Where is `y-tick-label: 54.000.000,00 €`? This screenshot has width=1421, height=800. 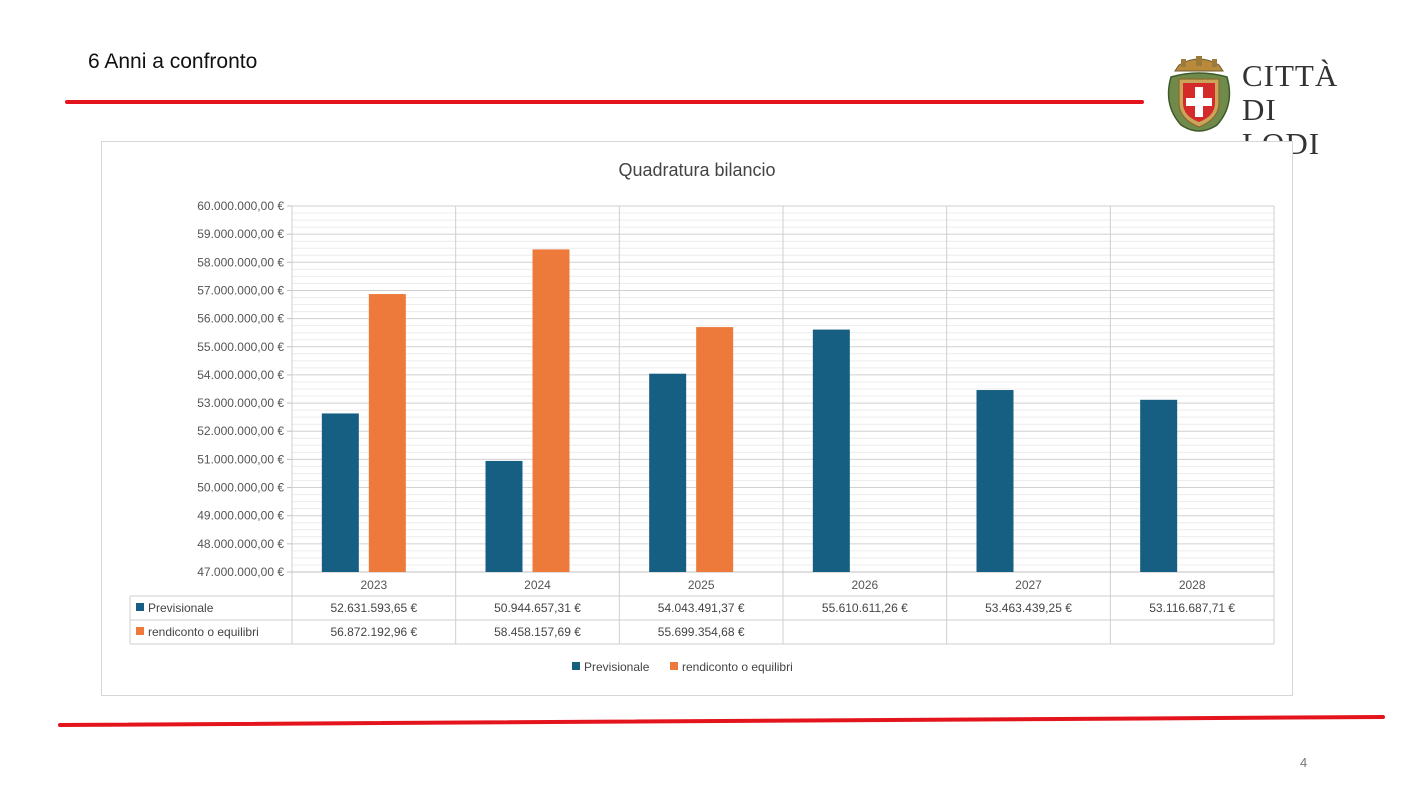
y-tick-label: 54.000.000,00 € is located at coordinates (240, 375).